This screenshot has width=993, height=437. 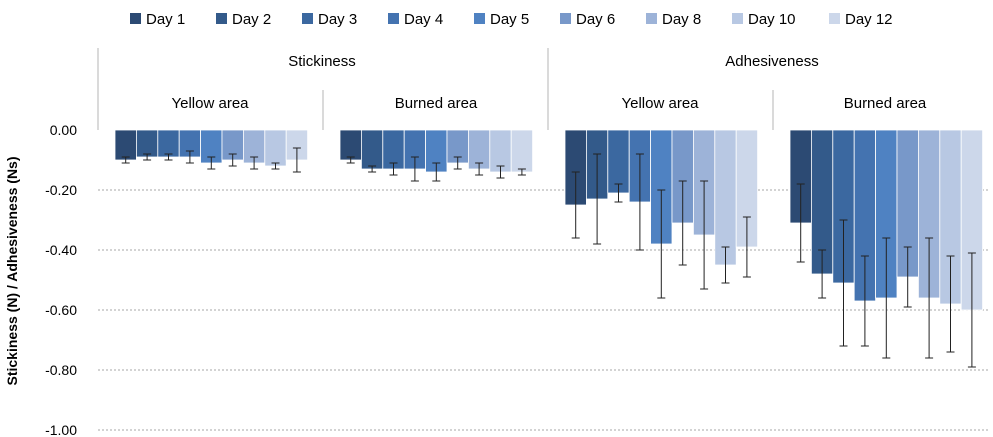 What do you see at coordinates (337, 19) in the screenshot?
I see `legend-label: Day 3` at bounding box center [337, 19].